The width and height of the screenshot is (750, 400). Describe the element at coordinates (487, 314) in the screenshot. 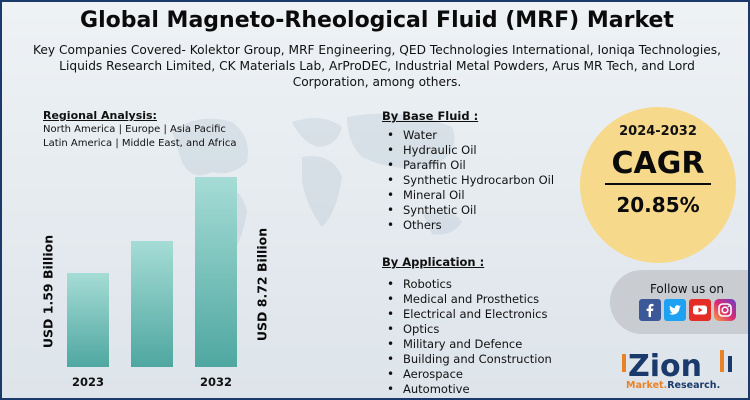

I see `list-item: Electrical and Electronics` at that location.